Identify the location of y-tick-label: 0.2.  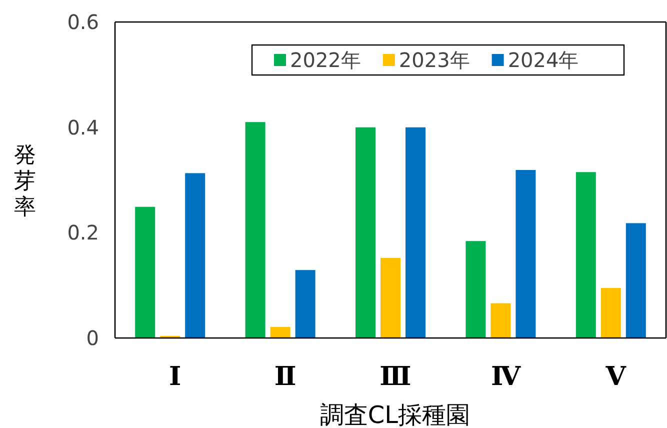
(83, 232).